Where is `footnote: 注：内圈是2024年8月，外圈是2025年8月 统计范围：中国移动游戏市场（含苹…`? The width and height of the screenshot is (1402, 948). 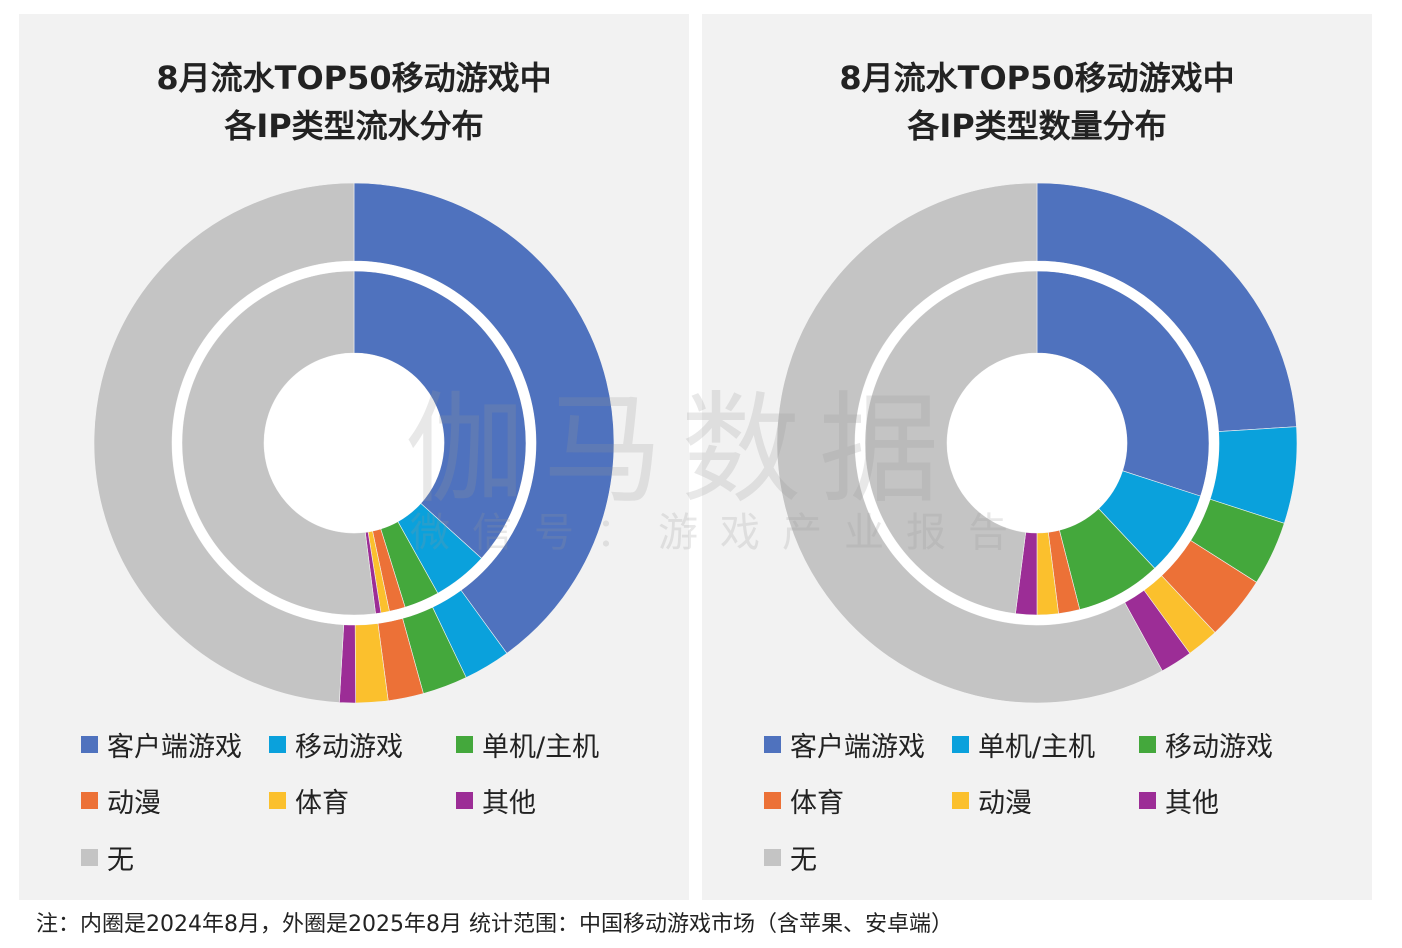
footnote: 注：内圈是2024年8月，外圈是2025年8月 统计范围：中国移动游戏市场（含苹… is located at coordinates (494, 924).